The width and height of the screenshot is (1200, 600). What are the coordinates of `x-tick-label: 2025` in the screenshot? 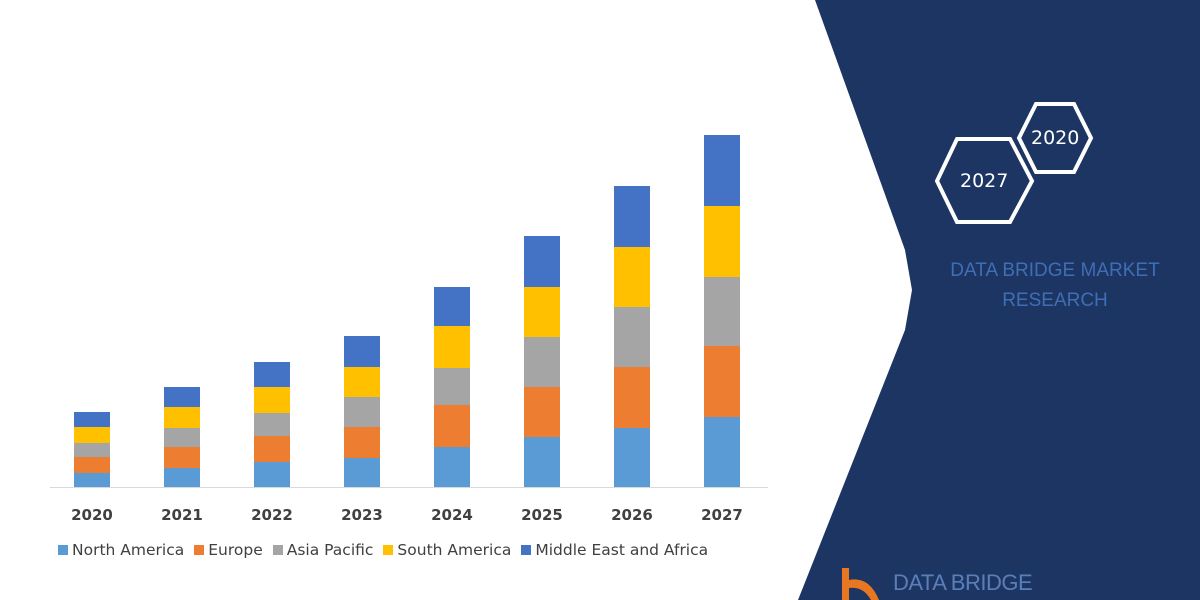 It's located at (542, 515).